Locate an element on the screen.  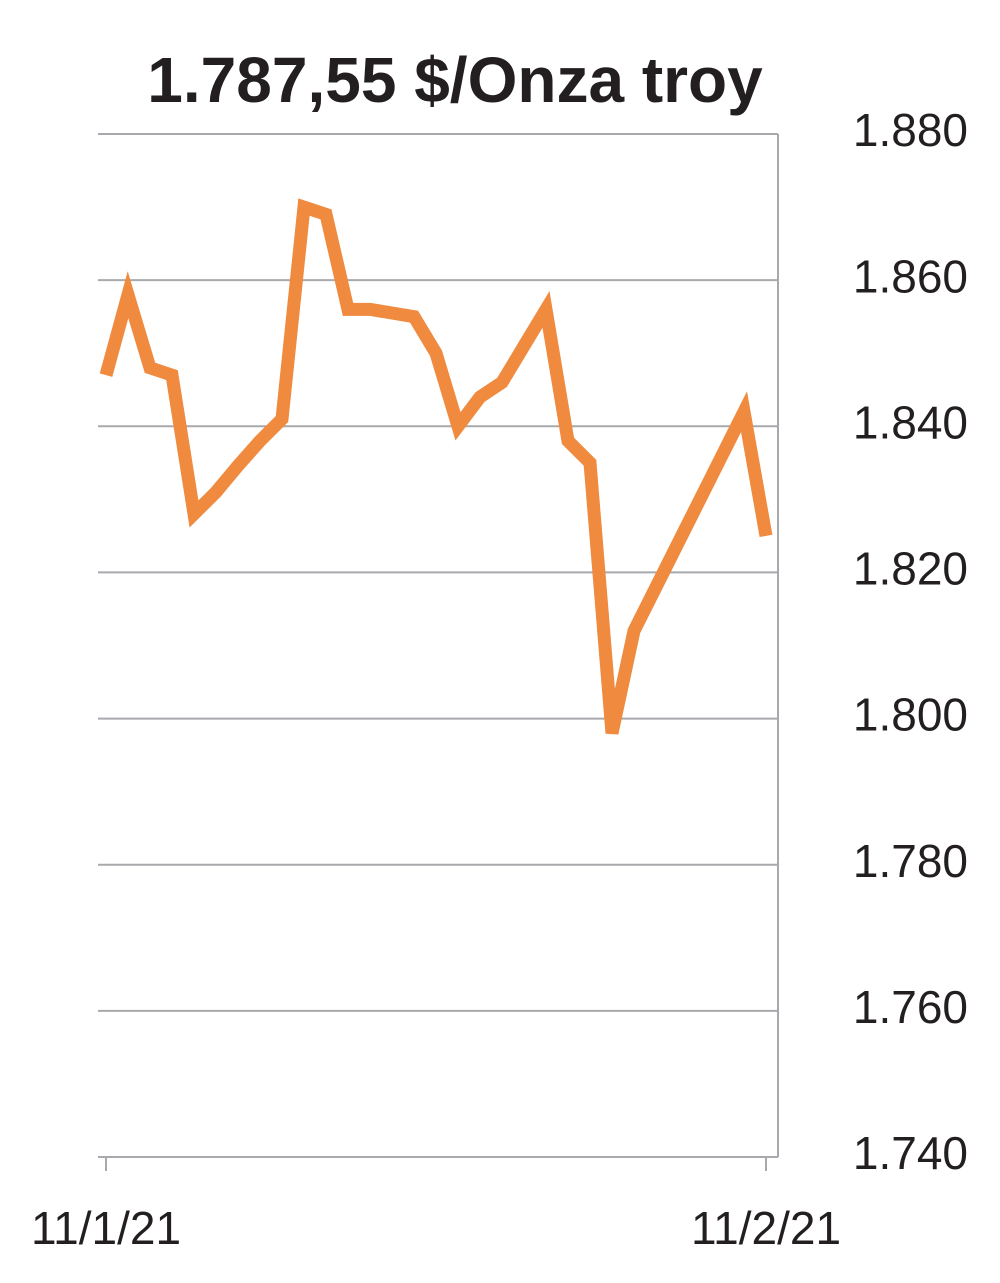
y-tick-label: 1.760 is located at coordinates (910, 1007).